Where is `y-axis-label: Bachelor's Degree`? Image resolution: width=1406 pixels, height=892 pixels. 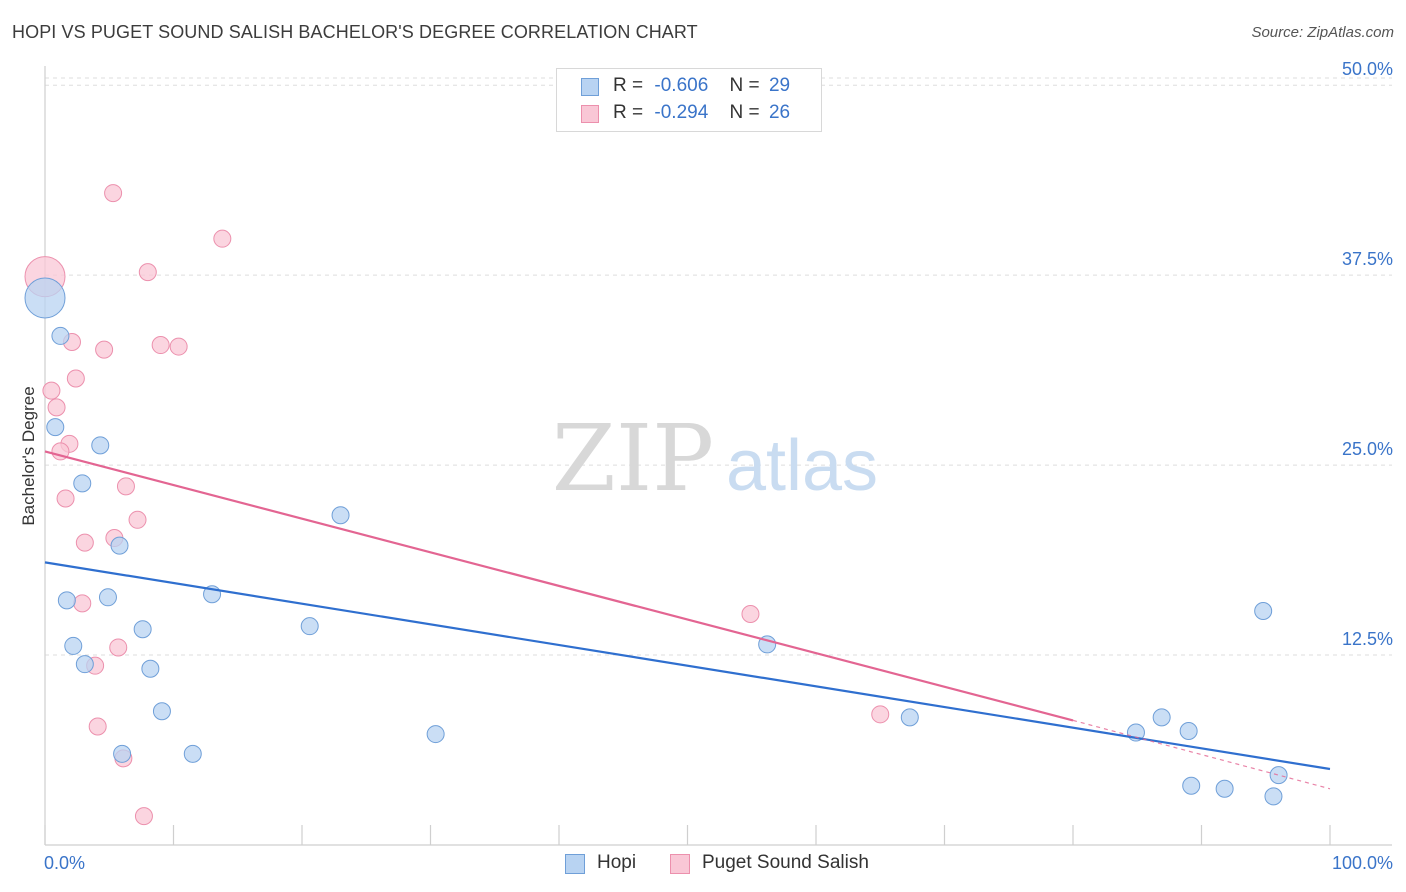 y-axis-label: Bachelor's Degree is located at coordinates (28, 455).